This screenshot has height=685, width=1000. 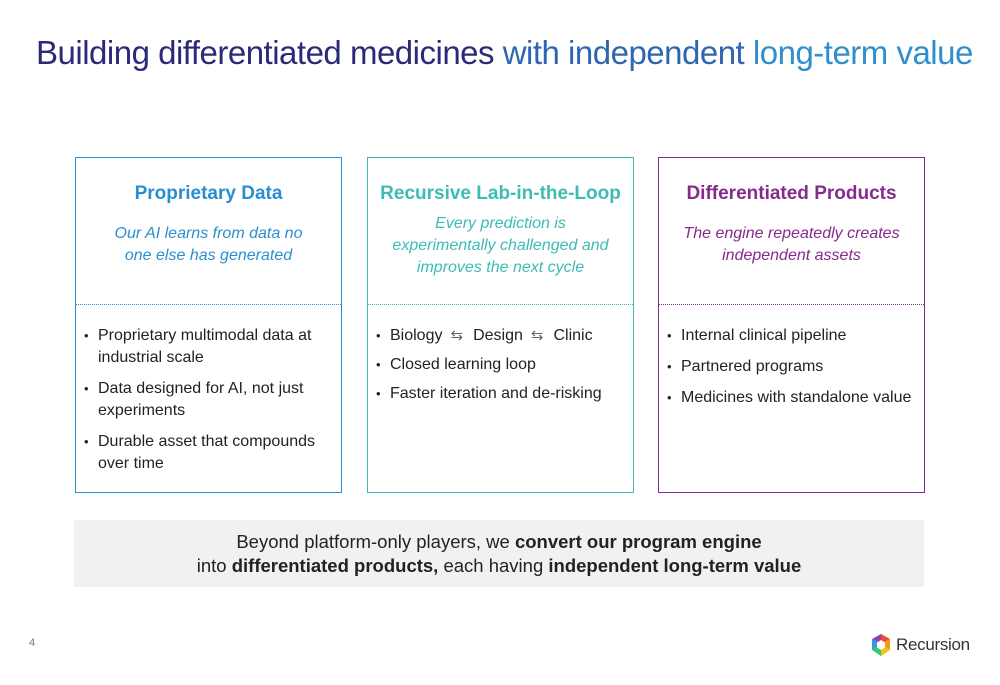 What do you see at coordinates (623, 52) in the screenshot?
I see `title-part-2: with independent` at bounding box center [623, 52].